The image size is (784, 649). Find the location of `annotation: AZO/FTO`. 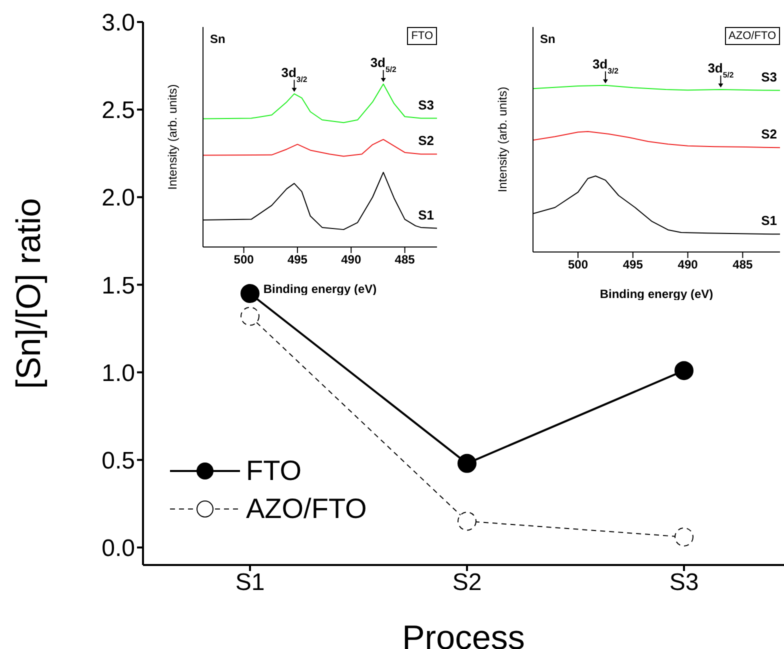

annotation: AZO/FTO is located at coordinates (752, 36).